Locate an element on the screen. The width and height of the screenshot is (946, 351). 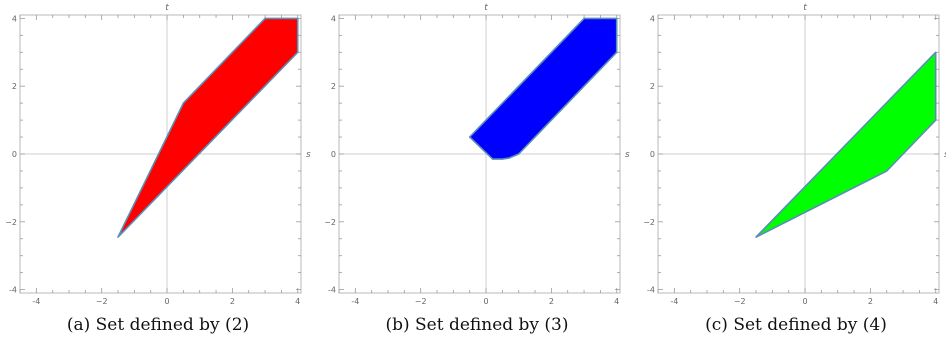
caption-b: (b) Set defined by (3) is located at coordinates (477, 325).